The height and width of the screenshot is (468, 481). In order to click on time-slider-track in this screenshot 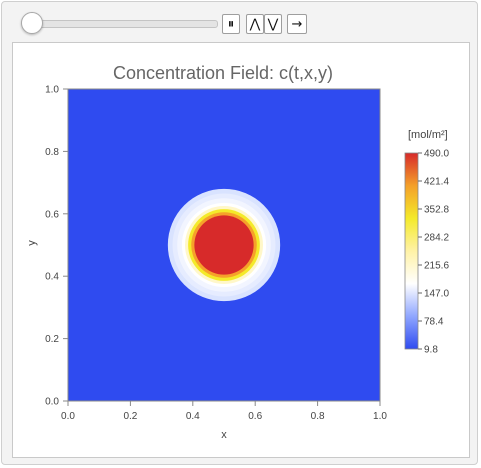, I will do `click(121, 24)`.